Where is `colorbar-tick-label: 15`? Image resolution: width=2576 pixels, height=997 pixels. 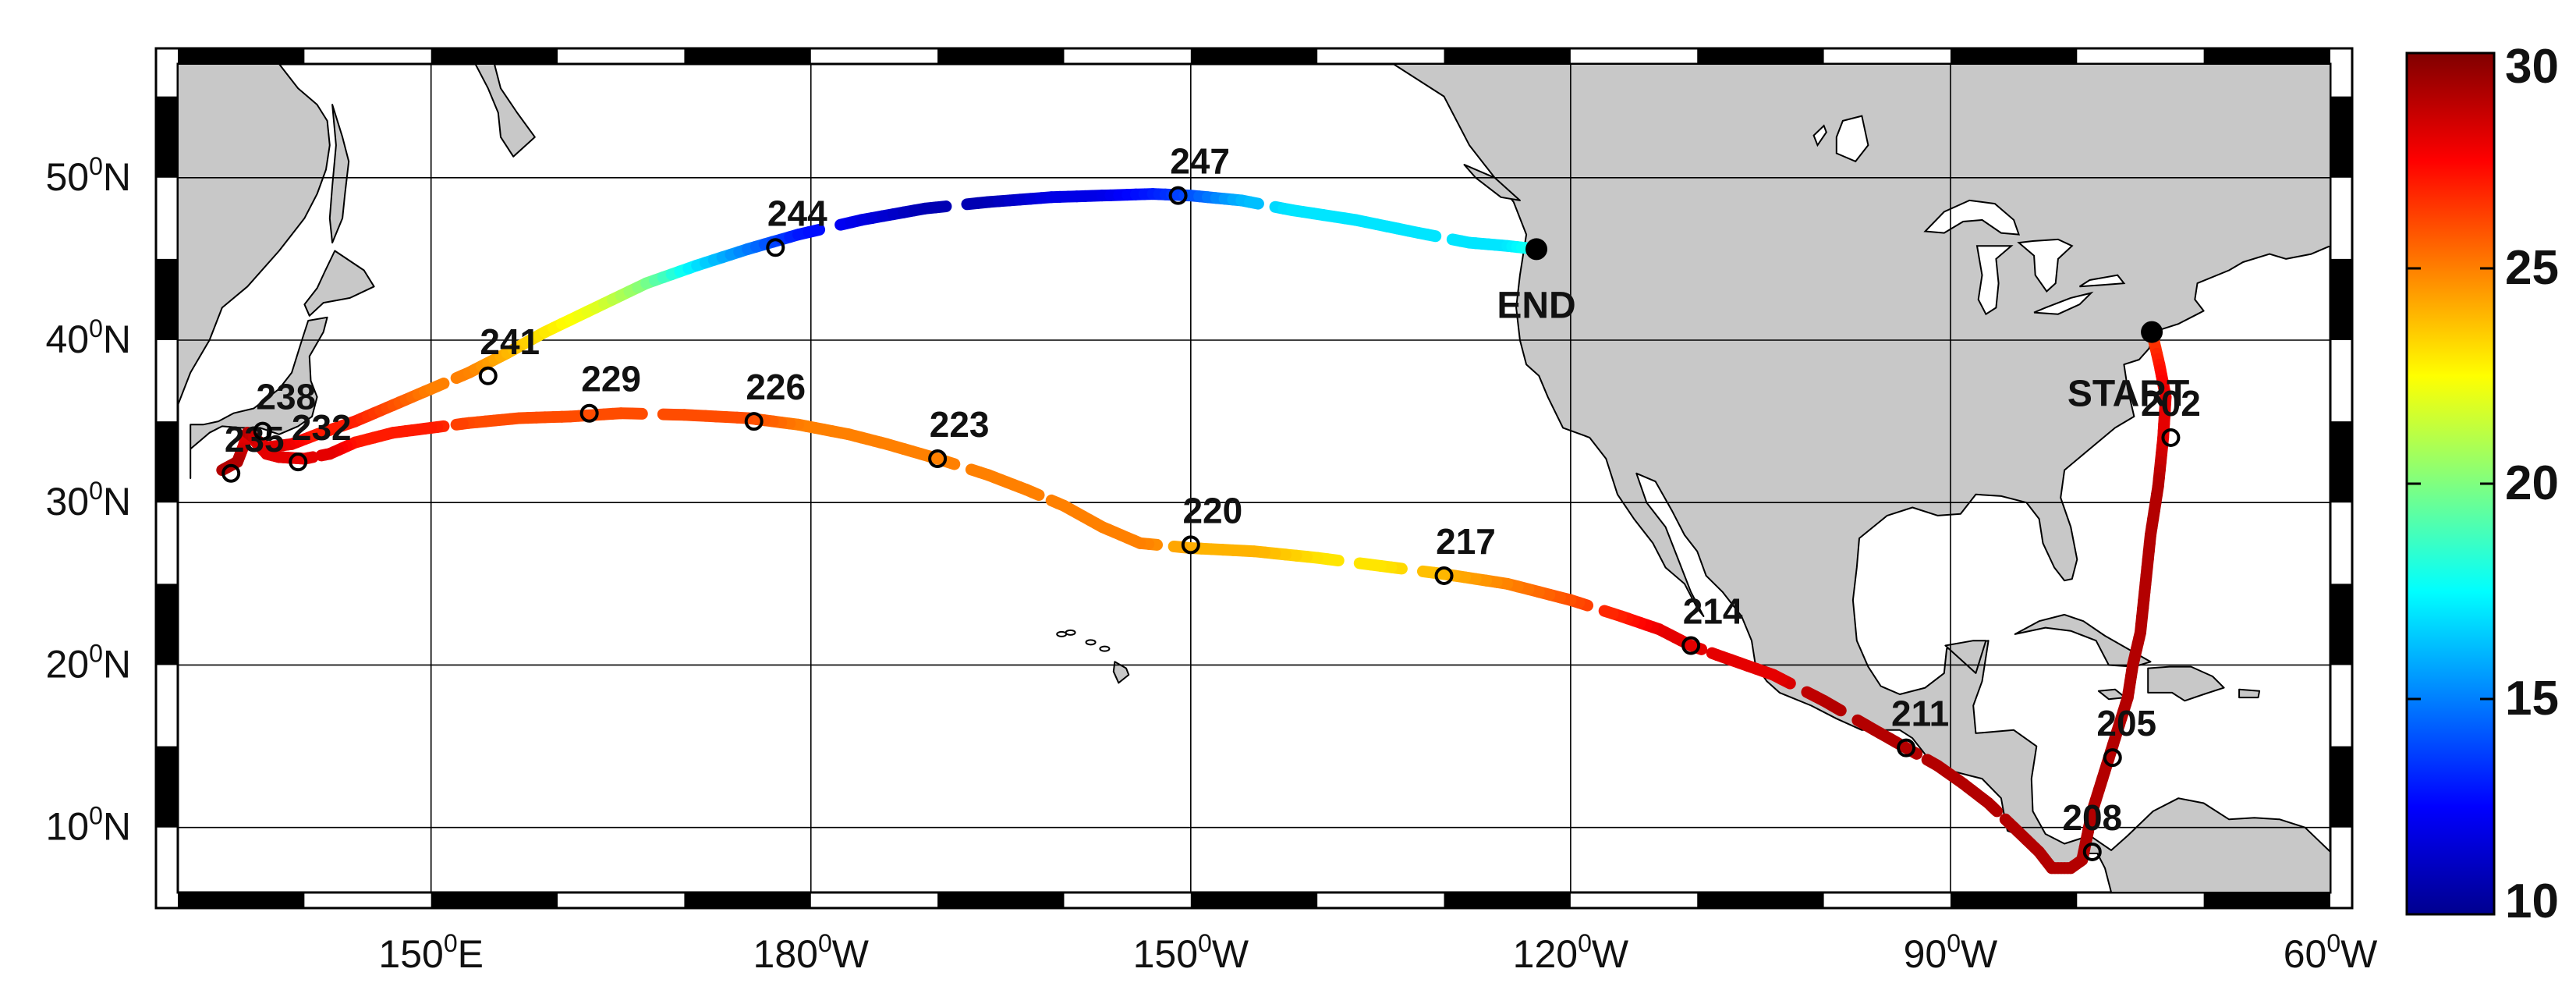
colorbar-tick-label: 15 is located at coordinates (2532, 699).